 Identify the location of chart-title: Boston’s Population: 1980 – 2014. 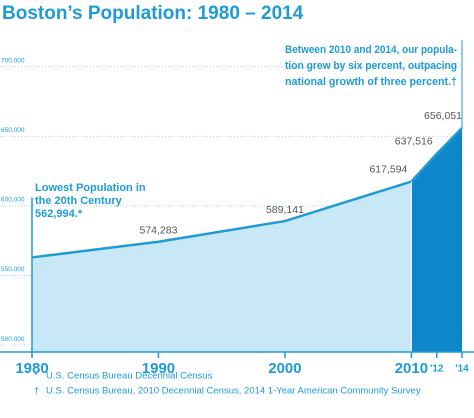
(153, 13).